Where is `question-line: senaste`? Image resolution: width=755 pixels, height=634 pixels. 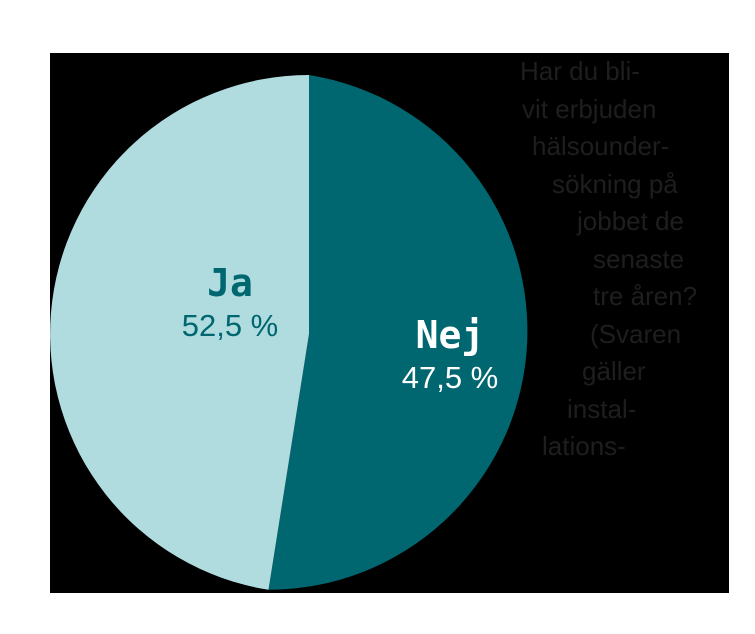 question-line: senaste is located at coordinates (639, 258).